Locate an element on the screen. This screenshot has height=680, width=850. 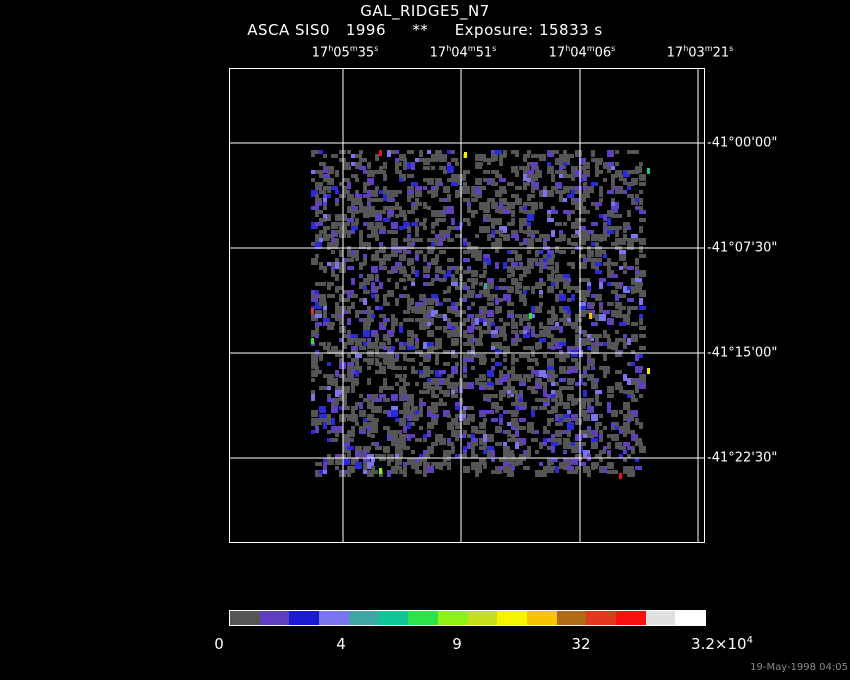
dec-tick-label: -41°15'00" is located at coordinates (742, 353).